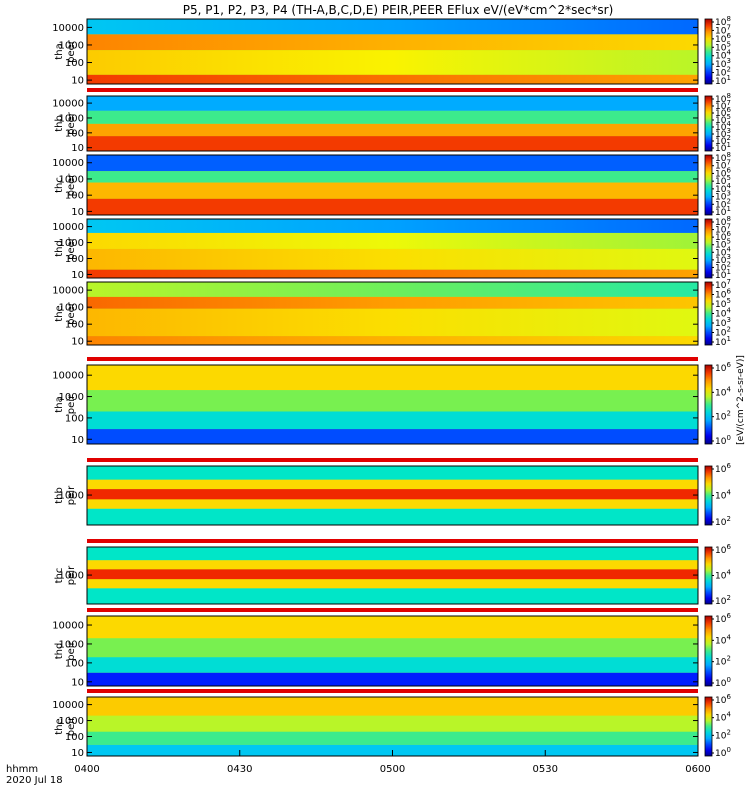  What do you see at coordinates (392, 769) in the screenshot?
I see `x-tick-label: 0500` at bounding box center [392, 769].